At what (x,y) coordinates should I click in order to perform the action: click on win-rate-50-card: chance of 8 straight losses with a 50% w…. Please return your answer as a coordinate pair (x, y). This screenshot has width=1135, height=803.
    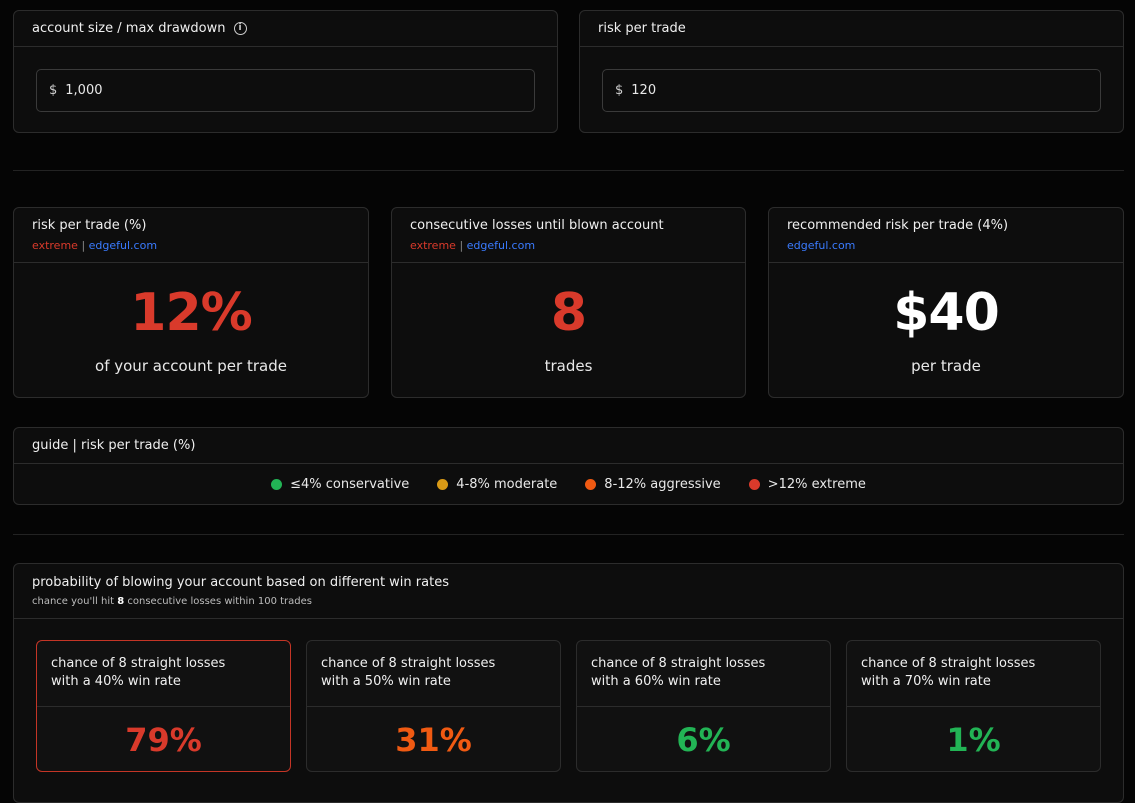
    Looking at the image, I should click on (433, 706).